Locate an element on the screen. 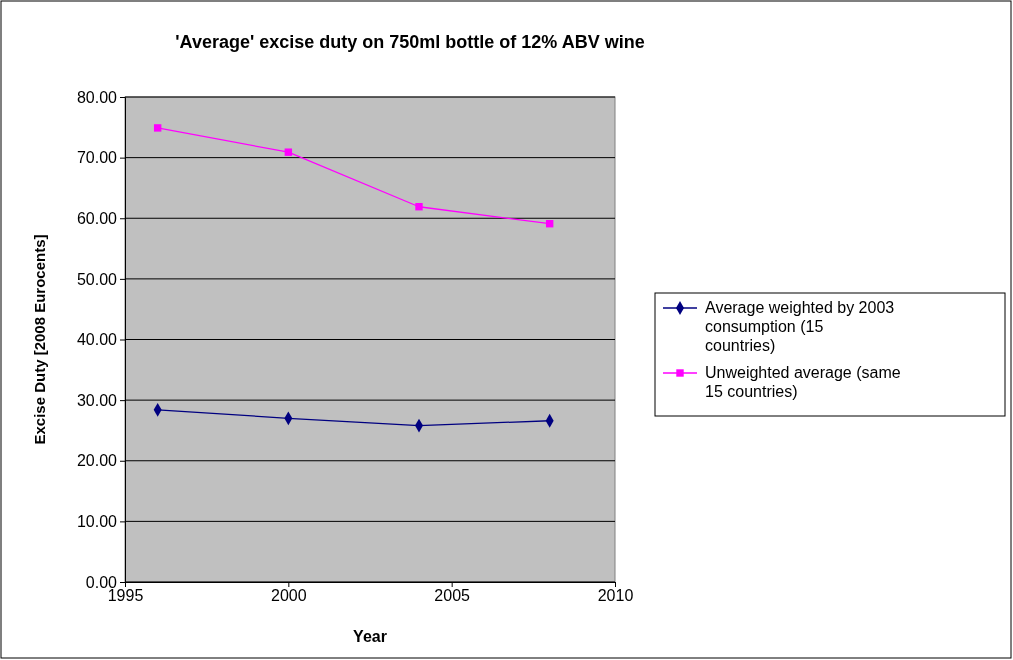  y-tick-label: 40.00 is located at coordinates (97, 340).